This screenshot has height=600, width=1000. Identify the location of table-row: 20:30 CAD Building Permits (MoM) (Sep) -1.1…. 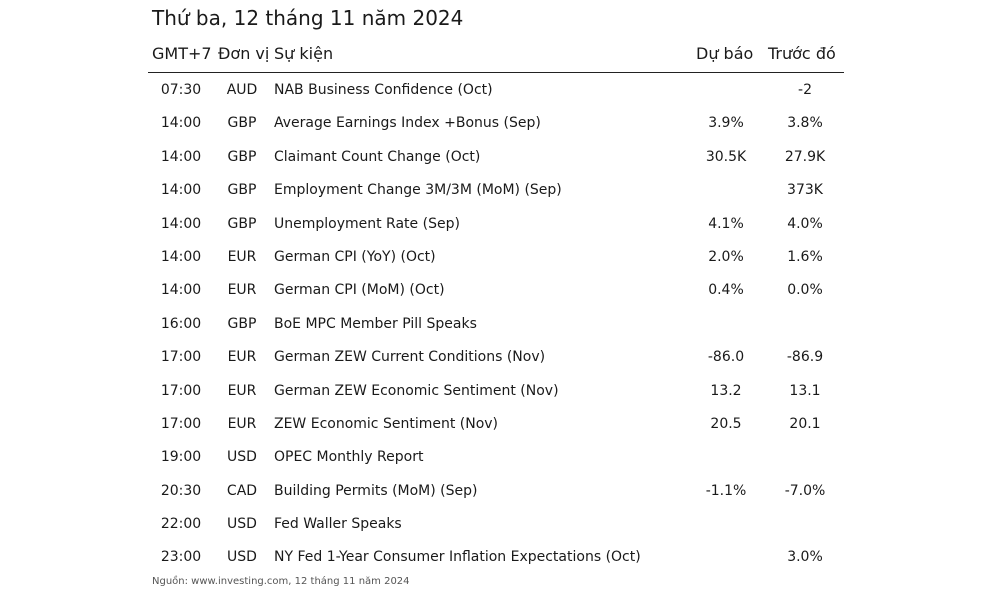
(496, 491).